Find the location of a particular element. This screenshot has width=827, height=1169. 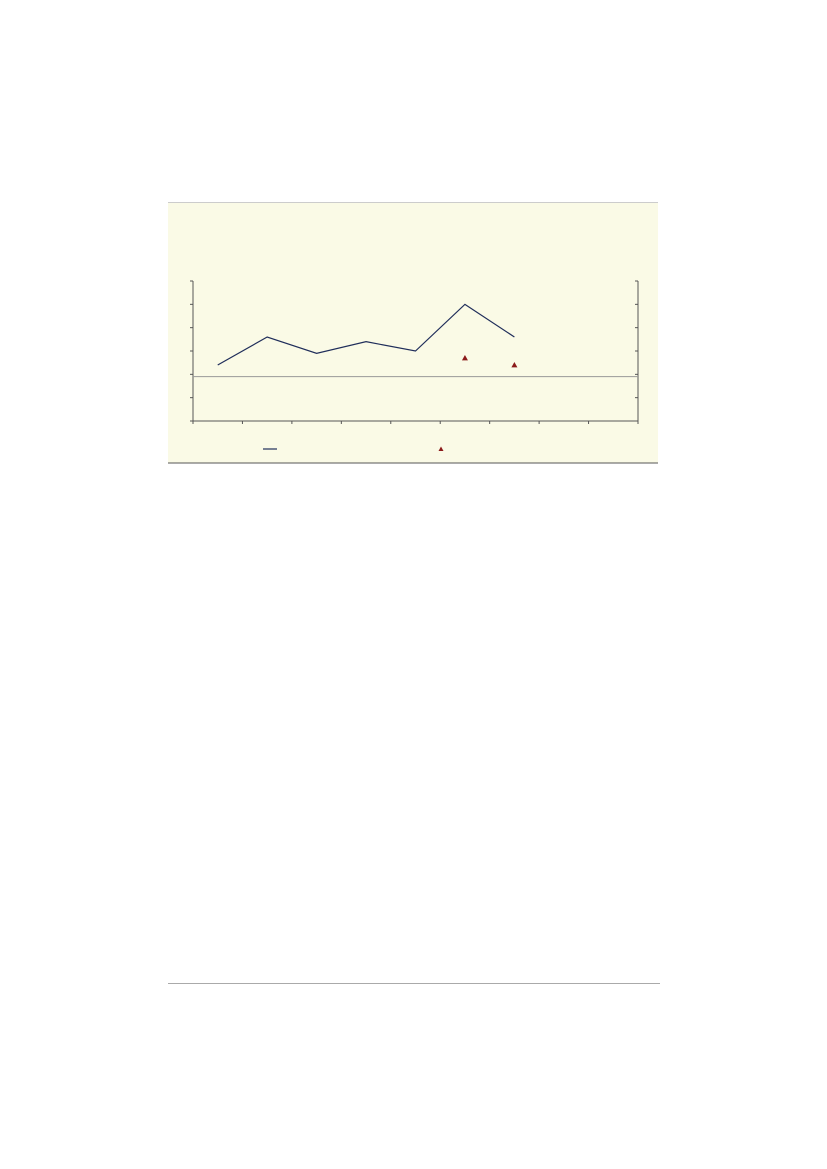

line-series is located at coordinates (366, 334).